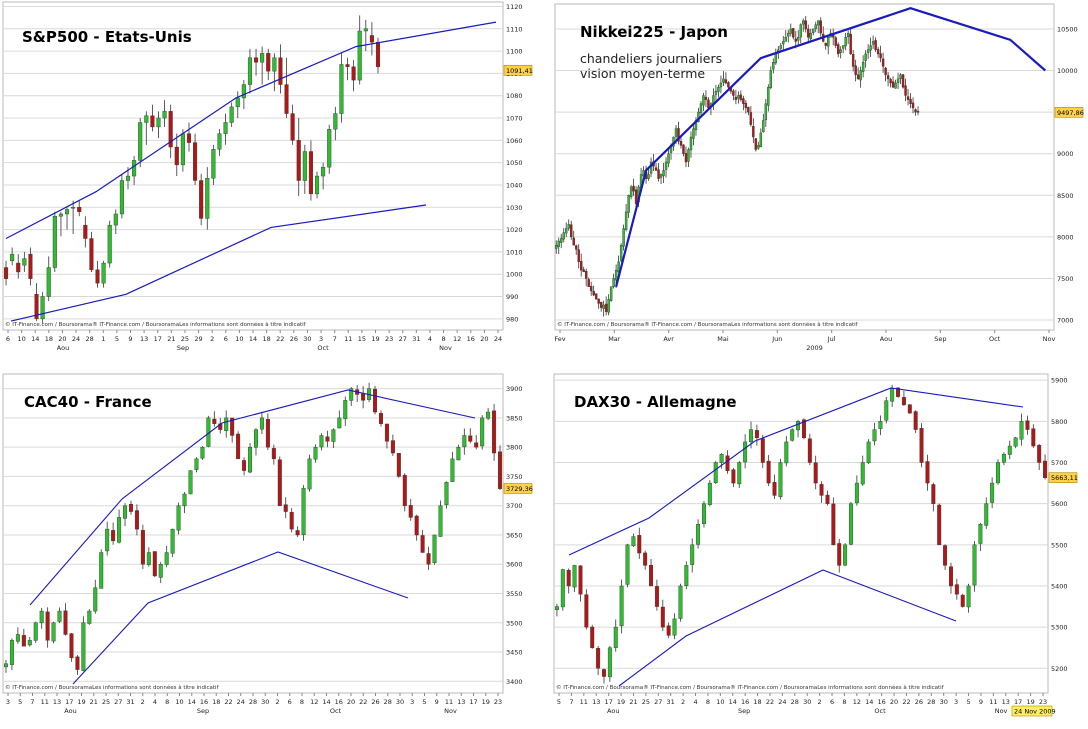  Describe the element at coordinates (514, 653) in the screenshot. I see `y-tick-label: 3450` at that location.